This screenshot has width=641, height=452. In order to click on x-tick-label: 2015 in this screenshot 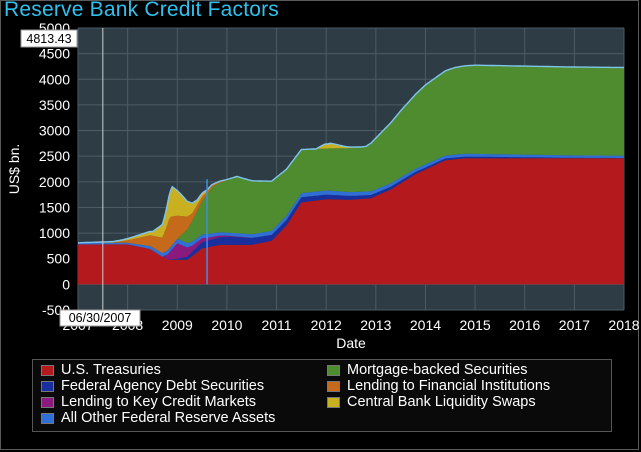, I will do `click(475, 325)`.